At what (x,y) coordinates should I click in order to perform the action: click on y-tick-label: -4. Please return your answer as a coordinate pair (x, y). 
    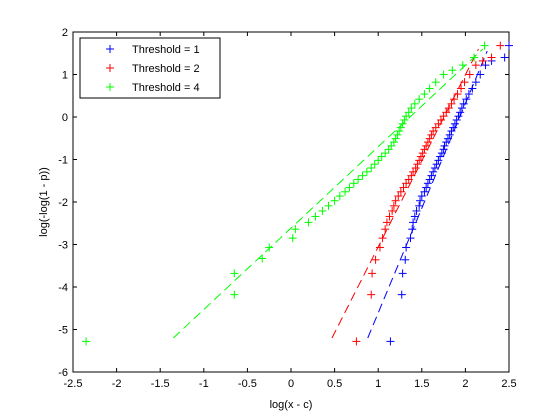
    Looking at the image, I should click on (63, 288).